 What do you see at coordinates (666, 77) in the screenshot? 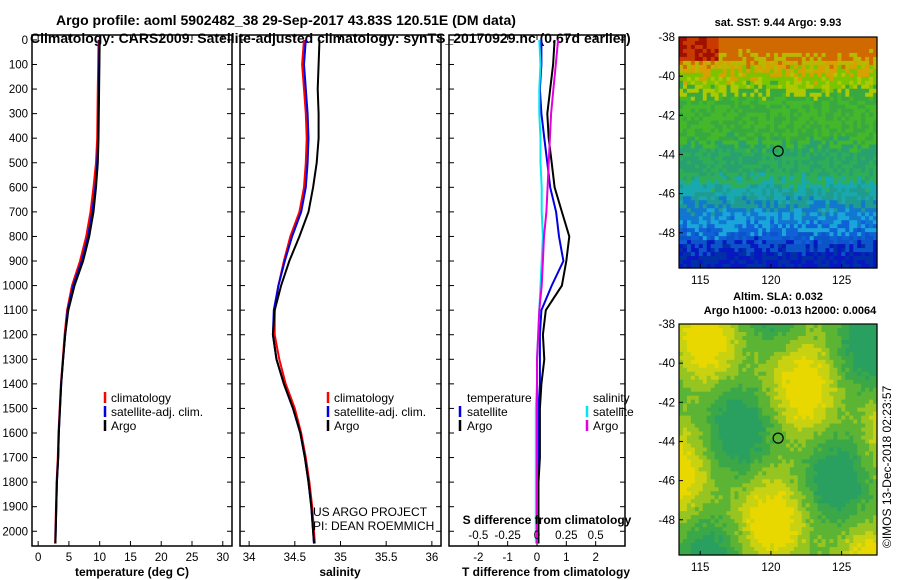
I see `map-y-tick-label: -40` at bounding box center [666, 77].